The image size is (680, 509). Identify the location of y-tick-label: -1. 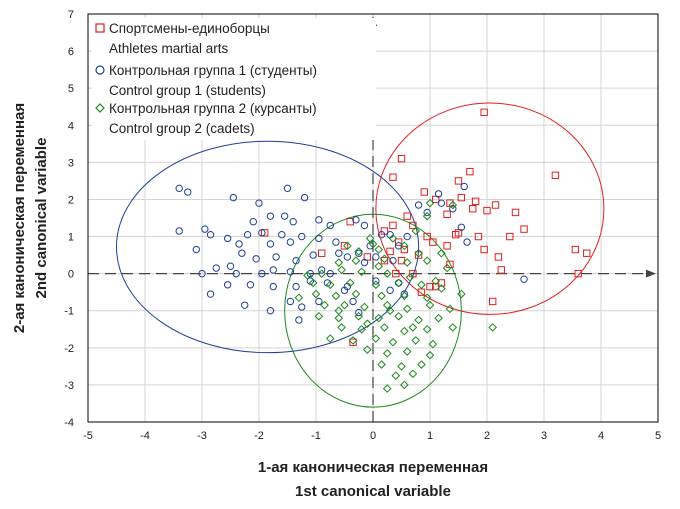
(69, 312).